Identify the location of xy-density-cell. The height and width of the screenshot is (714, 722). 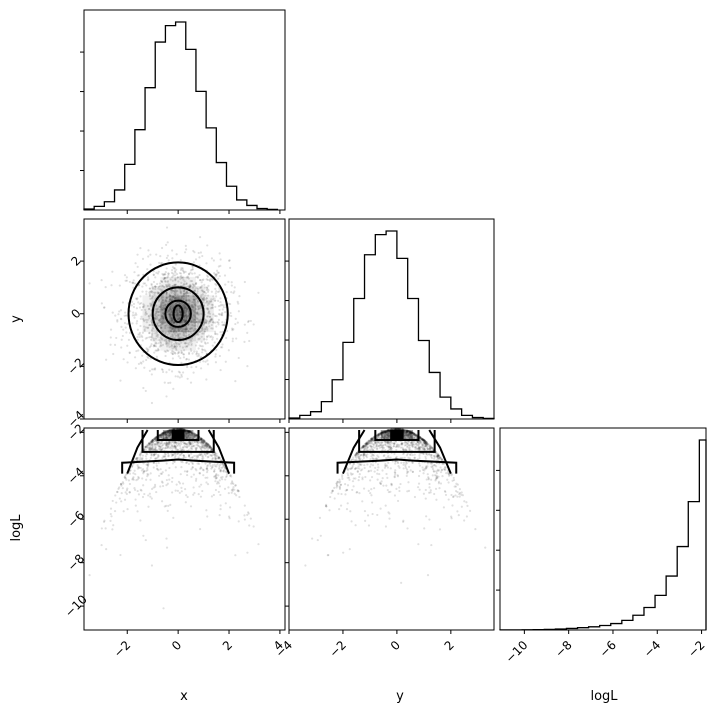
(165, 327).